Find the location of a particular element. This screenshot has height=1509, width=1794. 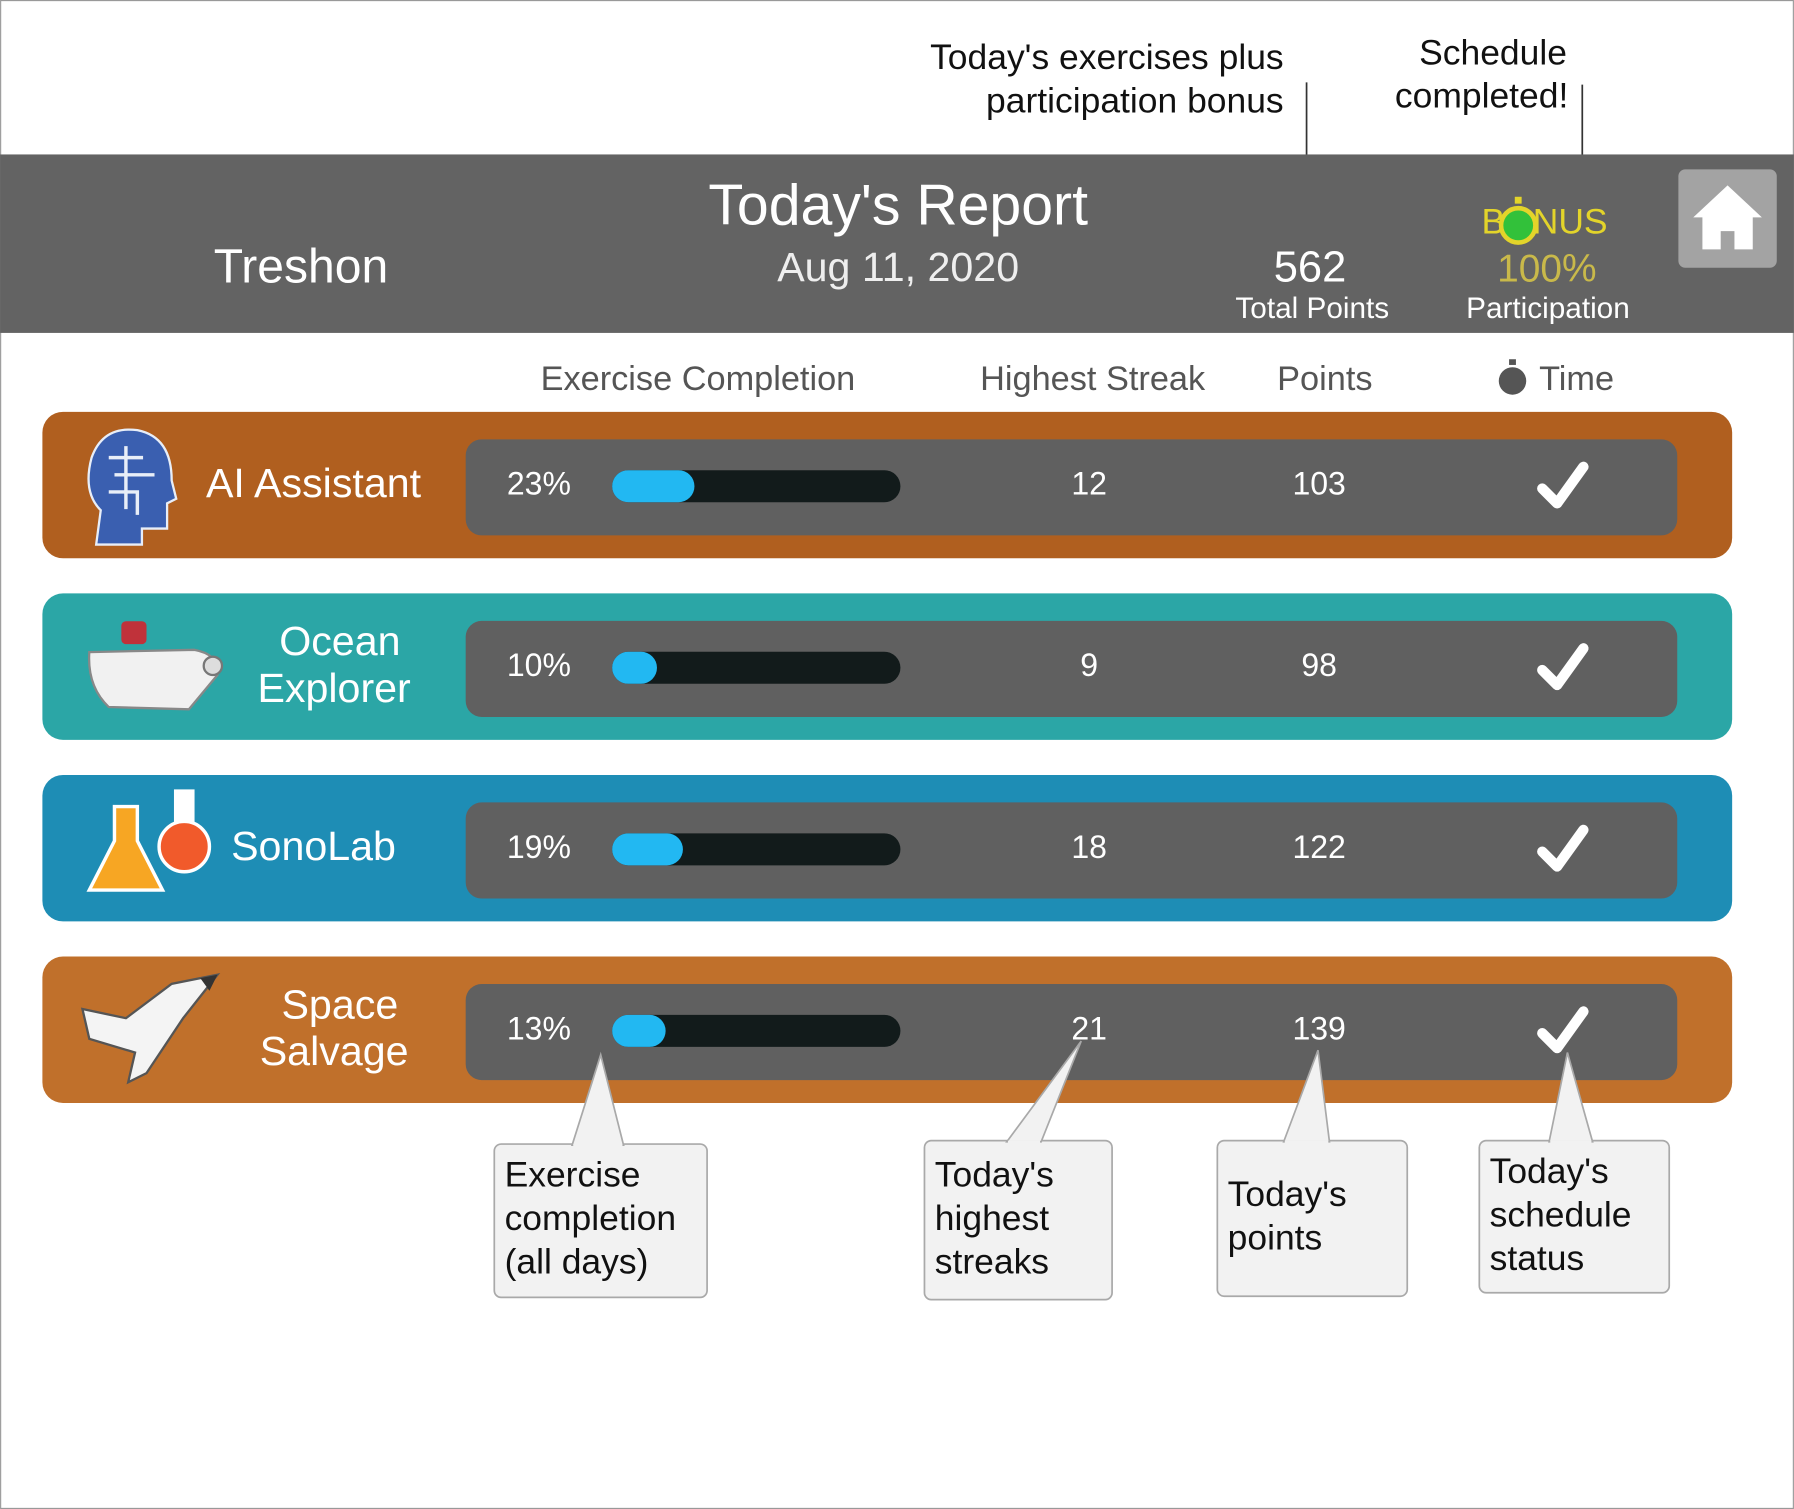

game-name: Ocean is located at coordinates (339, 641).